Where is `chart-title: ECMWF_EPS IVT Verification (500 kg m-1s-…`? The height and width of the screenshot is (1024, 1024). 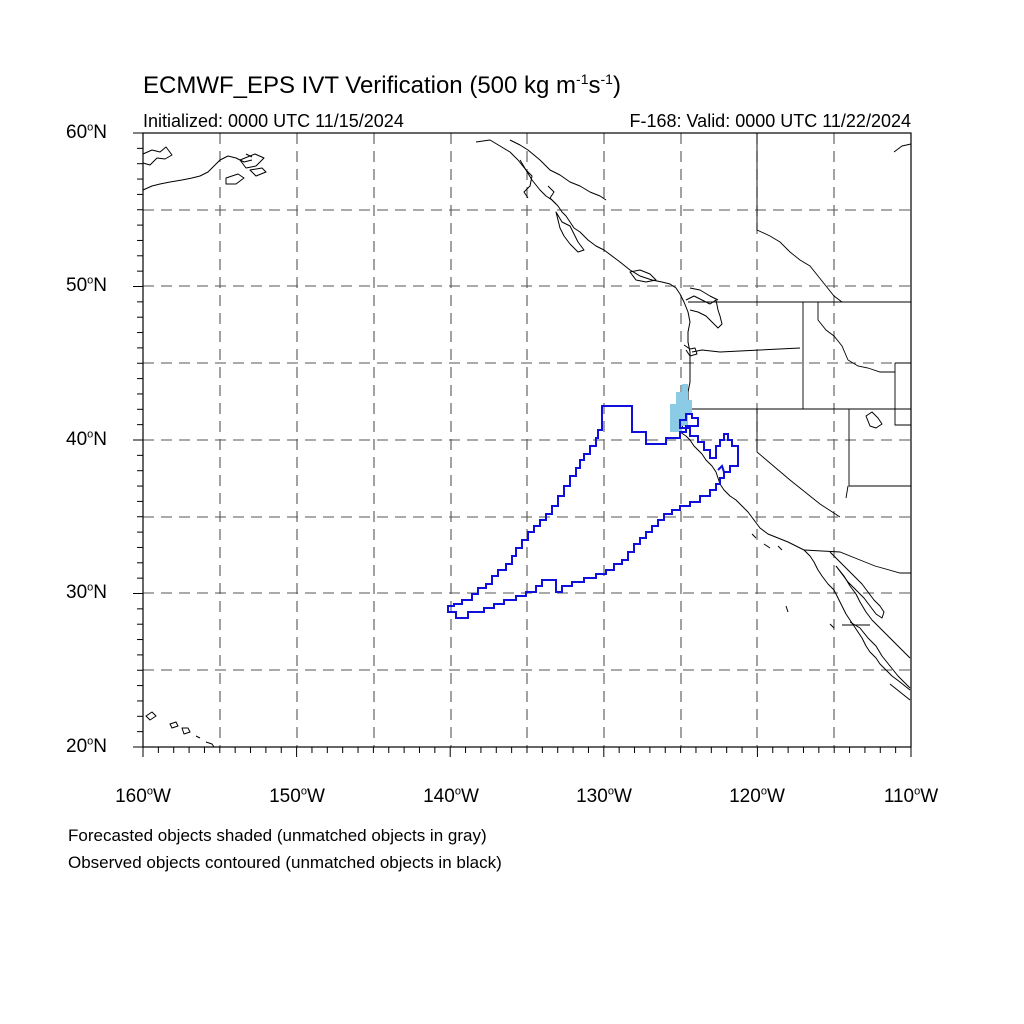
chart-title: ECMWF_EPS IVT Verification (500 kg m-1s-… is located at coordinates (382, 85).